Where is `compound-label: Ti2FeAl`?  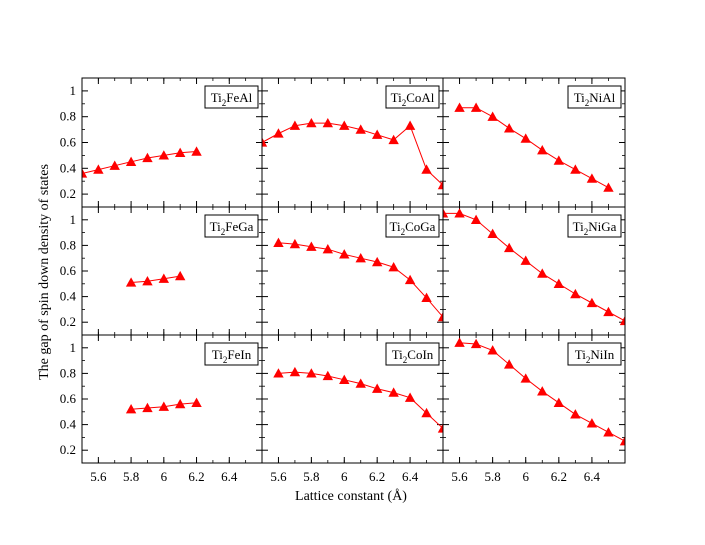 compound-label: Ti2FeAl is located at coordinates (232, 99).